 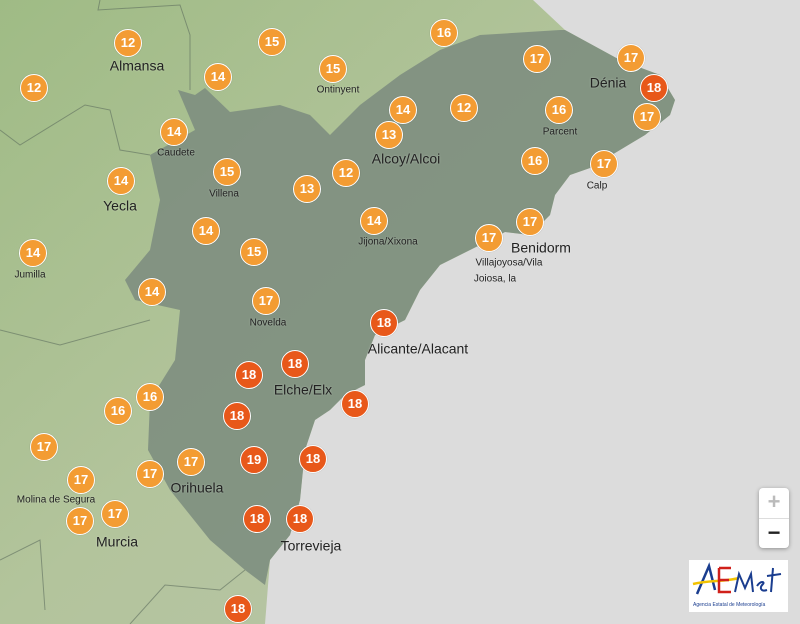 What do you see at coordinates (120, 205) in the screenshot?
I see `place-label: Yecla` at bounding box center [120, 205].